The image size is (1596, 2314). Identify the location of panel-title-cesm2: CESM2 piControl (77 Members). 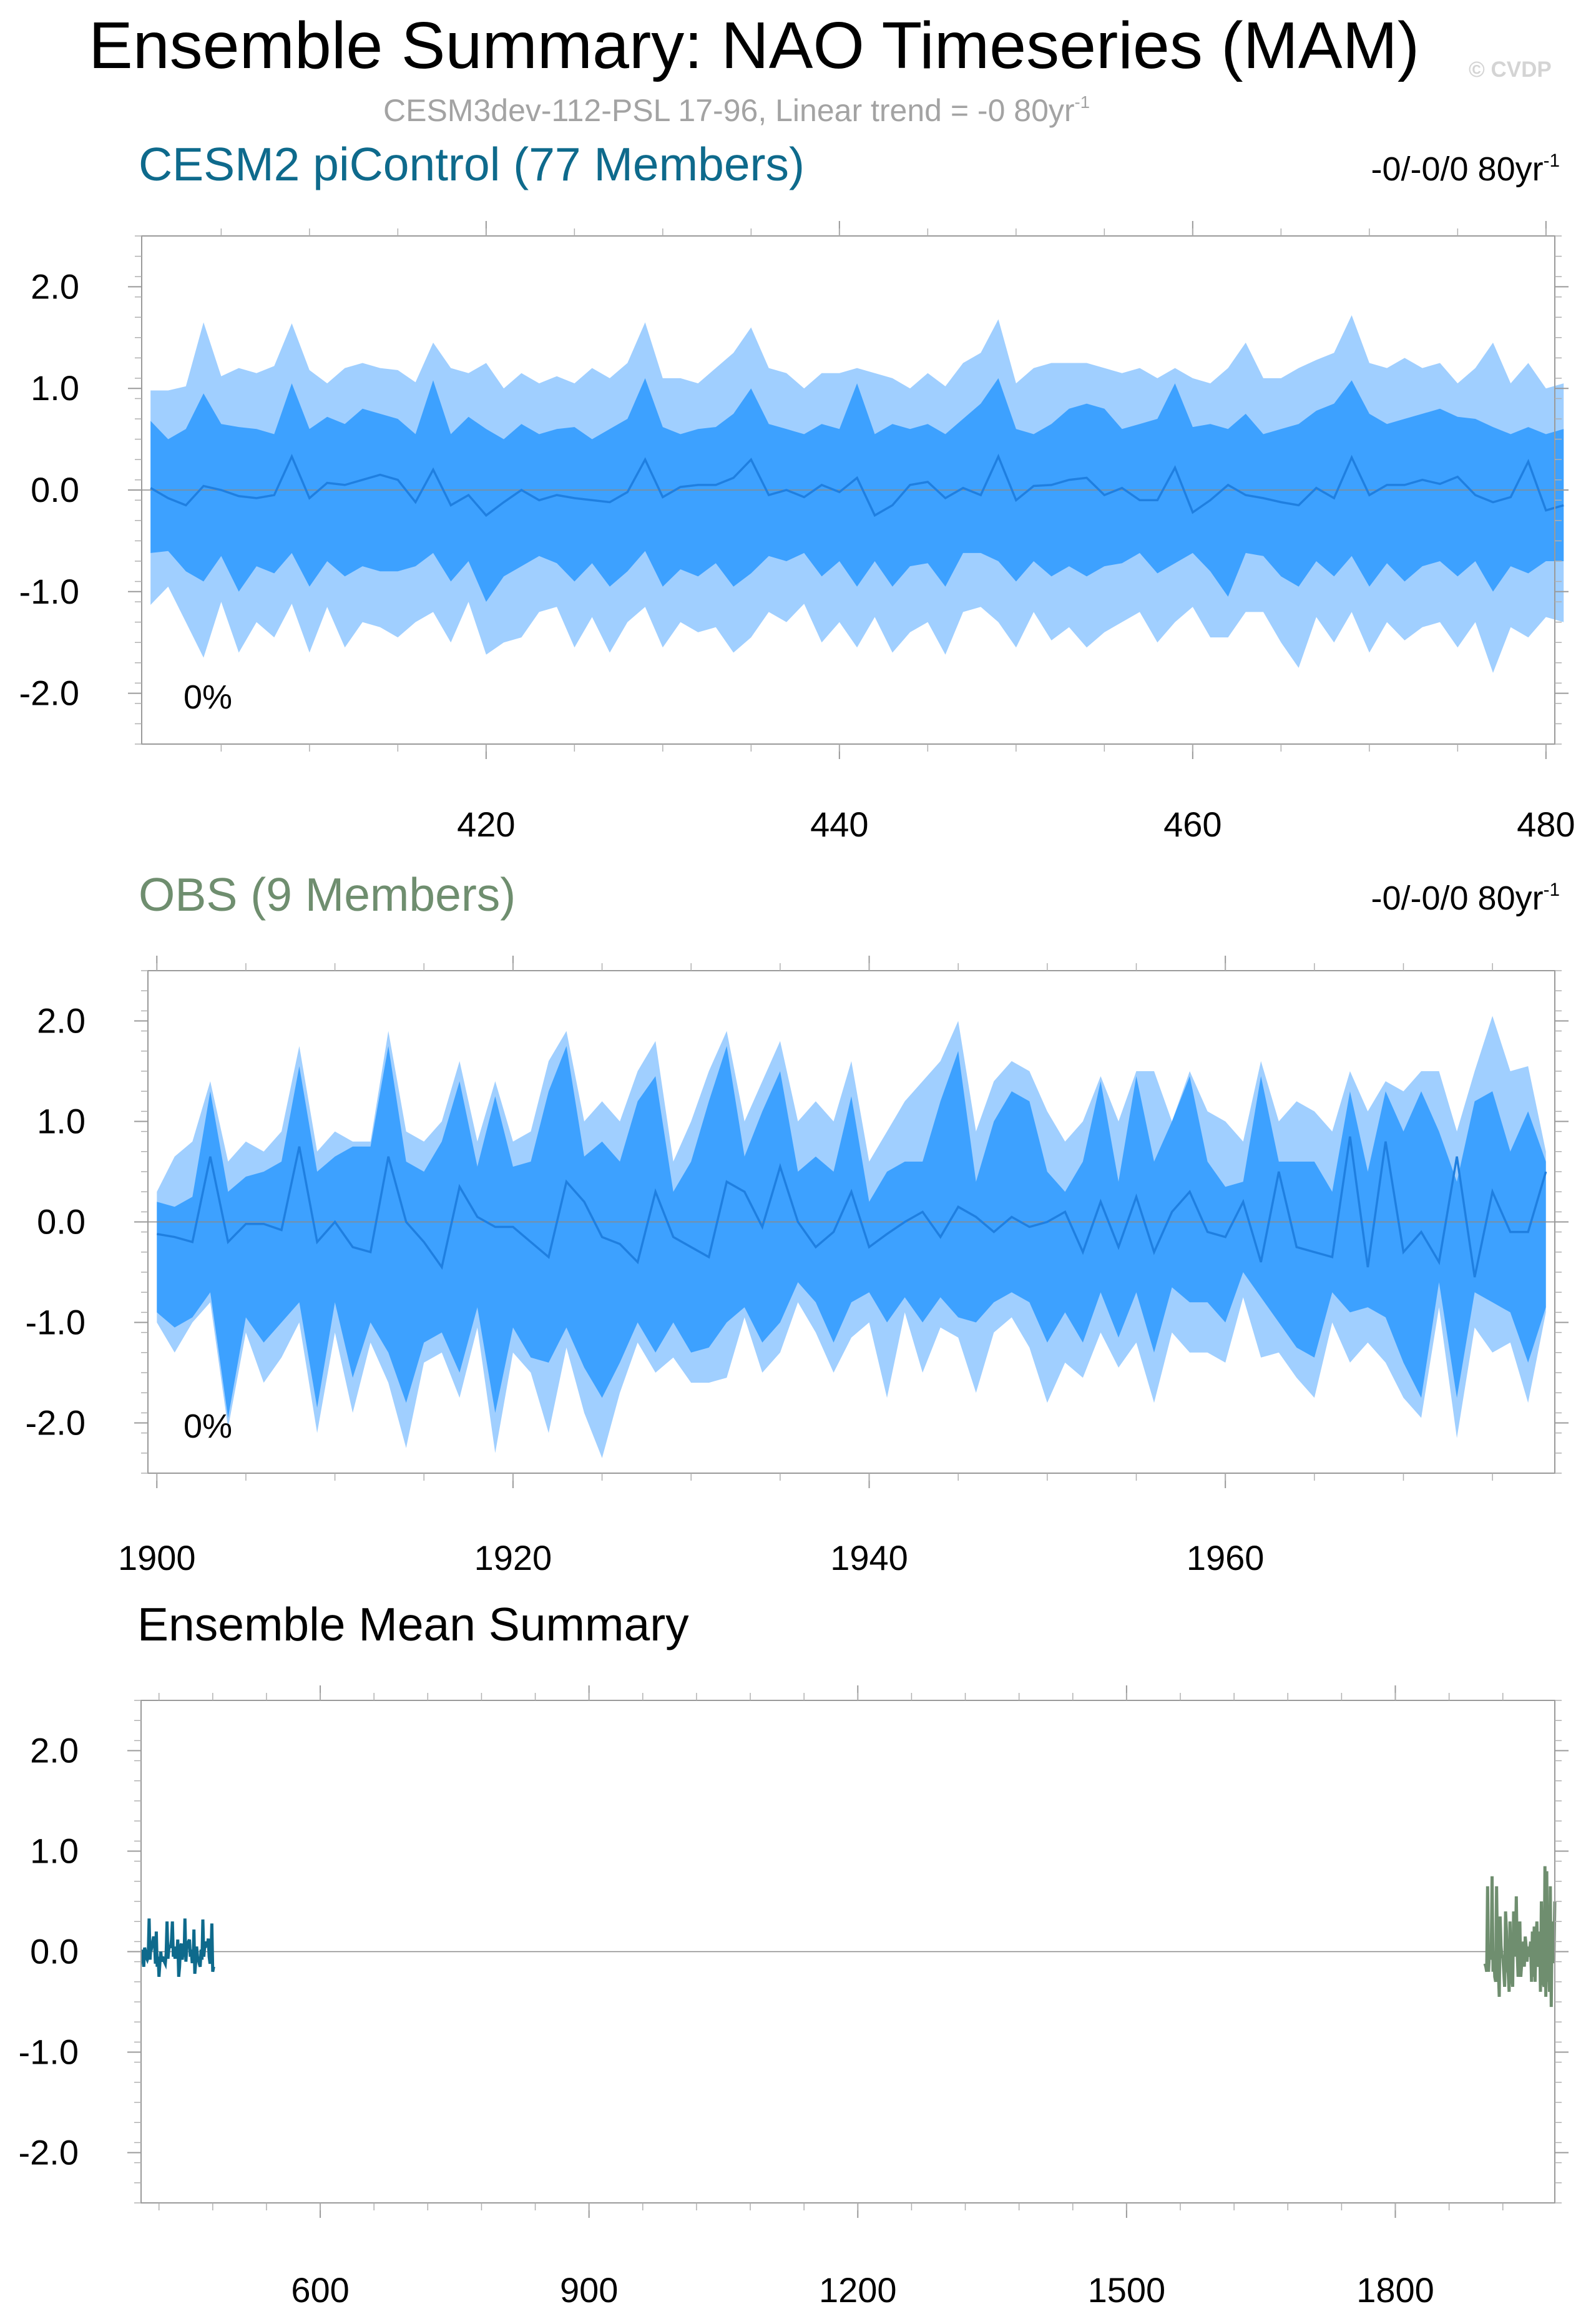
(472, 164).